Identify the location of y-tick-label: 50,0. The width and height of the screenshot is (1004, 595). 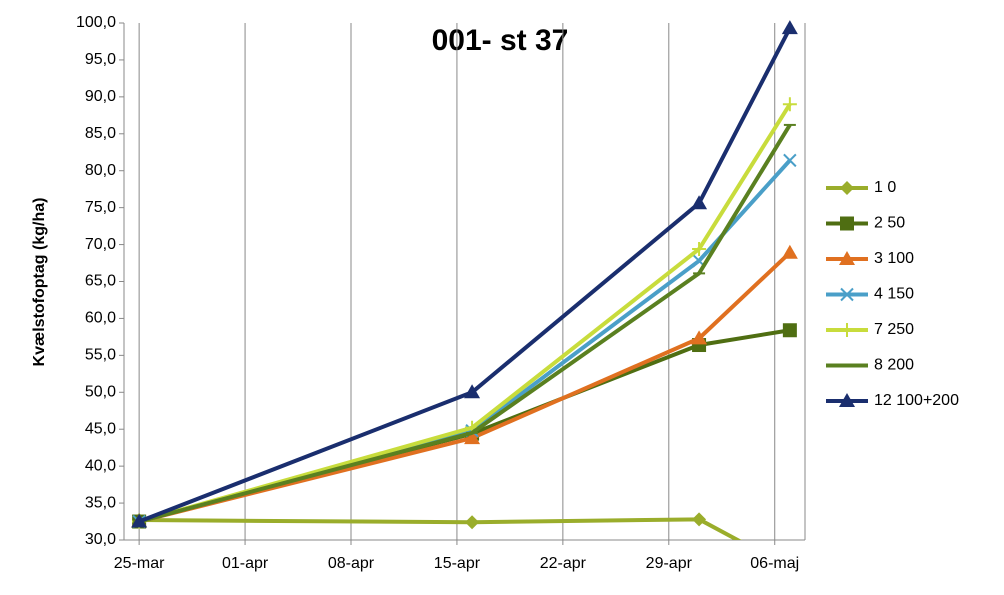
(100, 392).